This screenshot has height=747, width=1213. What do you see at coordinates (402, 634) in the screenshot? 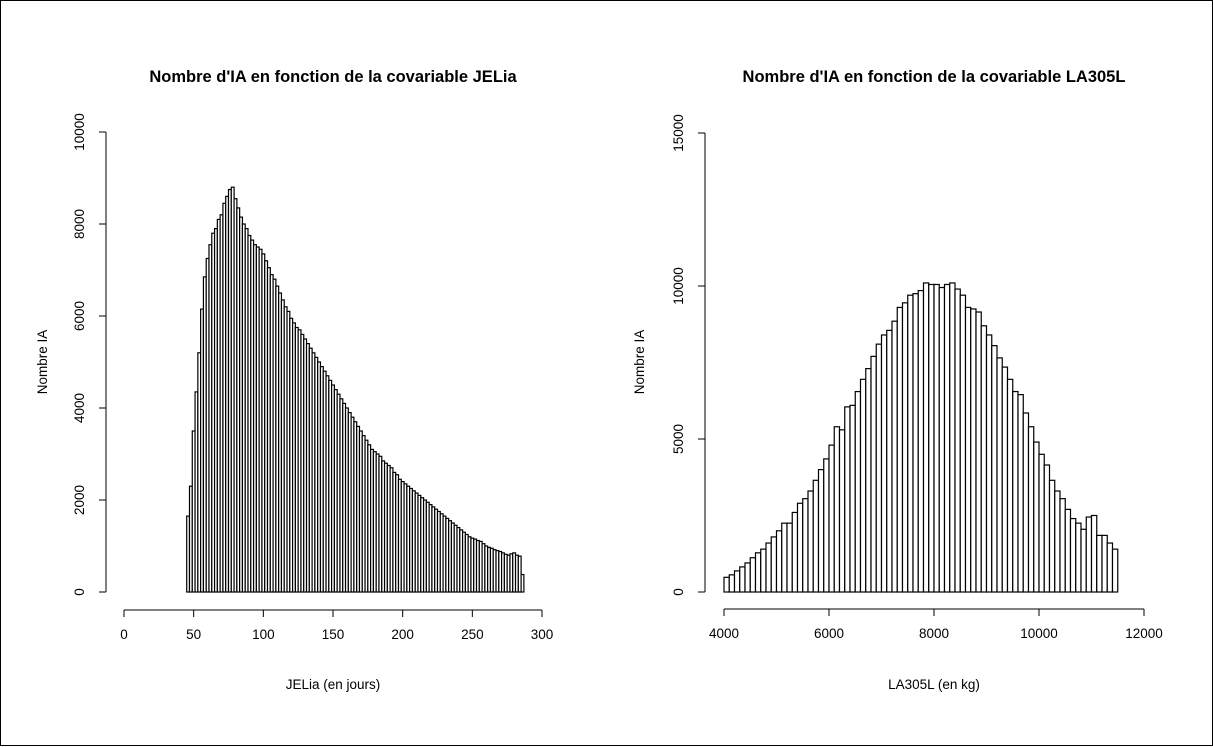
I see `x-tick-label: 200` at bounding box center [402, 634].